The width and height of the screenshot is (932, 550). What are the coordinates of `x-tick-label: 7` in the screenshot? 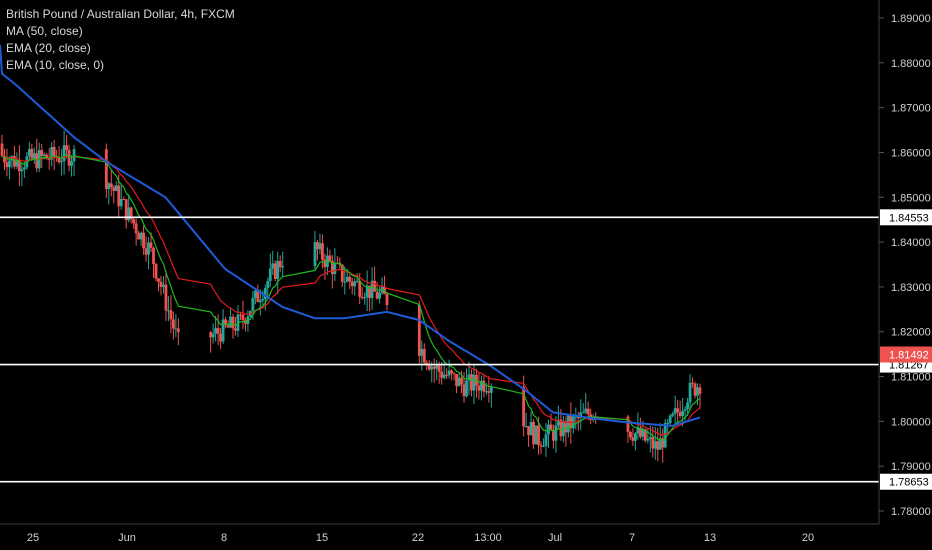 It's located at (632, 538).